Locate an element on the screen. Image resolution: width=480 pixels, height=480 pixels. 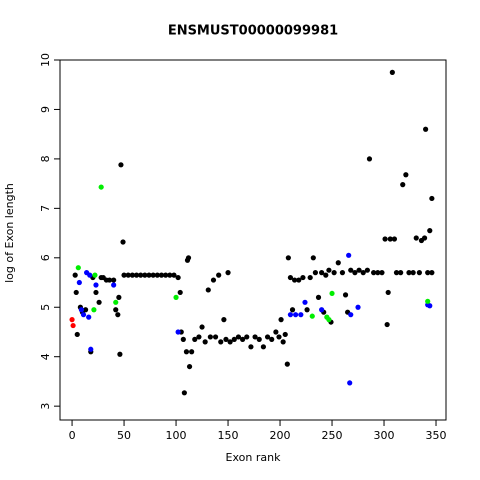
chart-title: ENSMUST00000099981 is located at coordinates (253, 31).